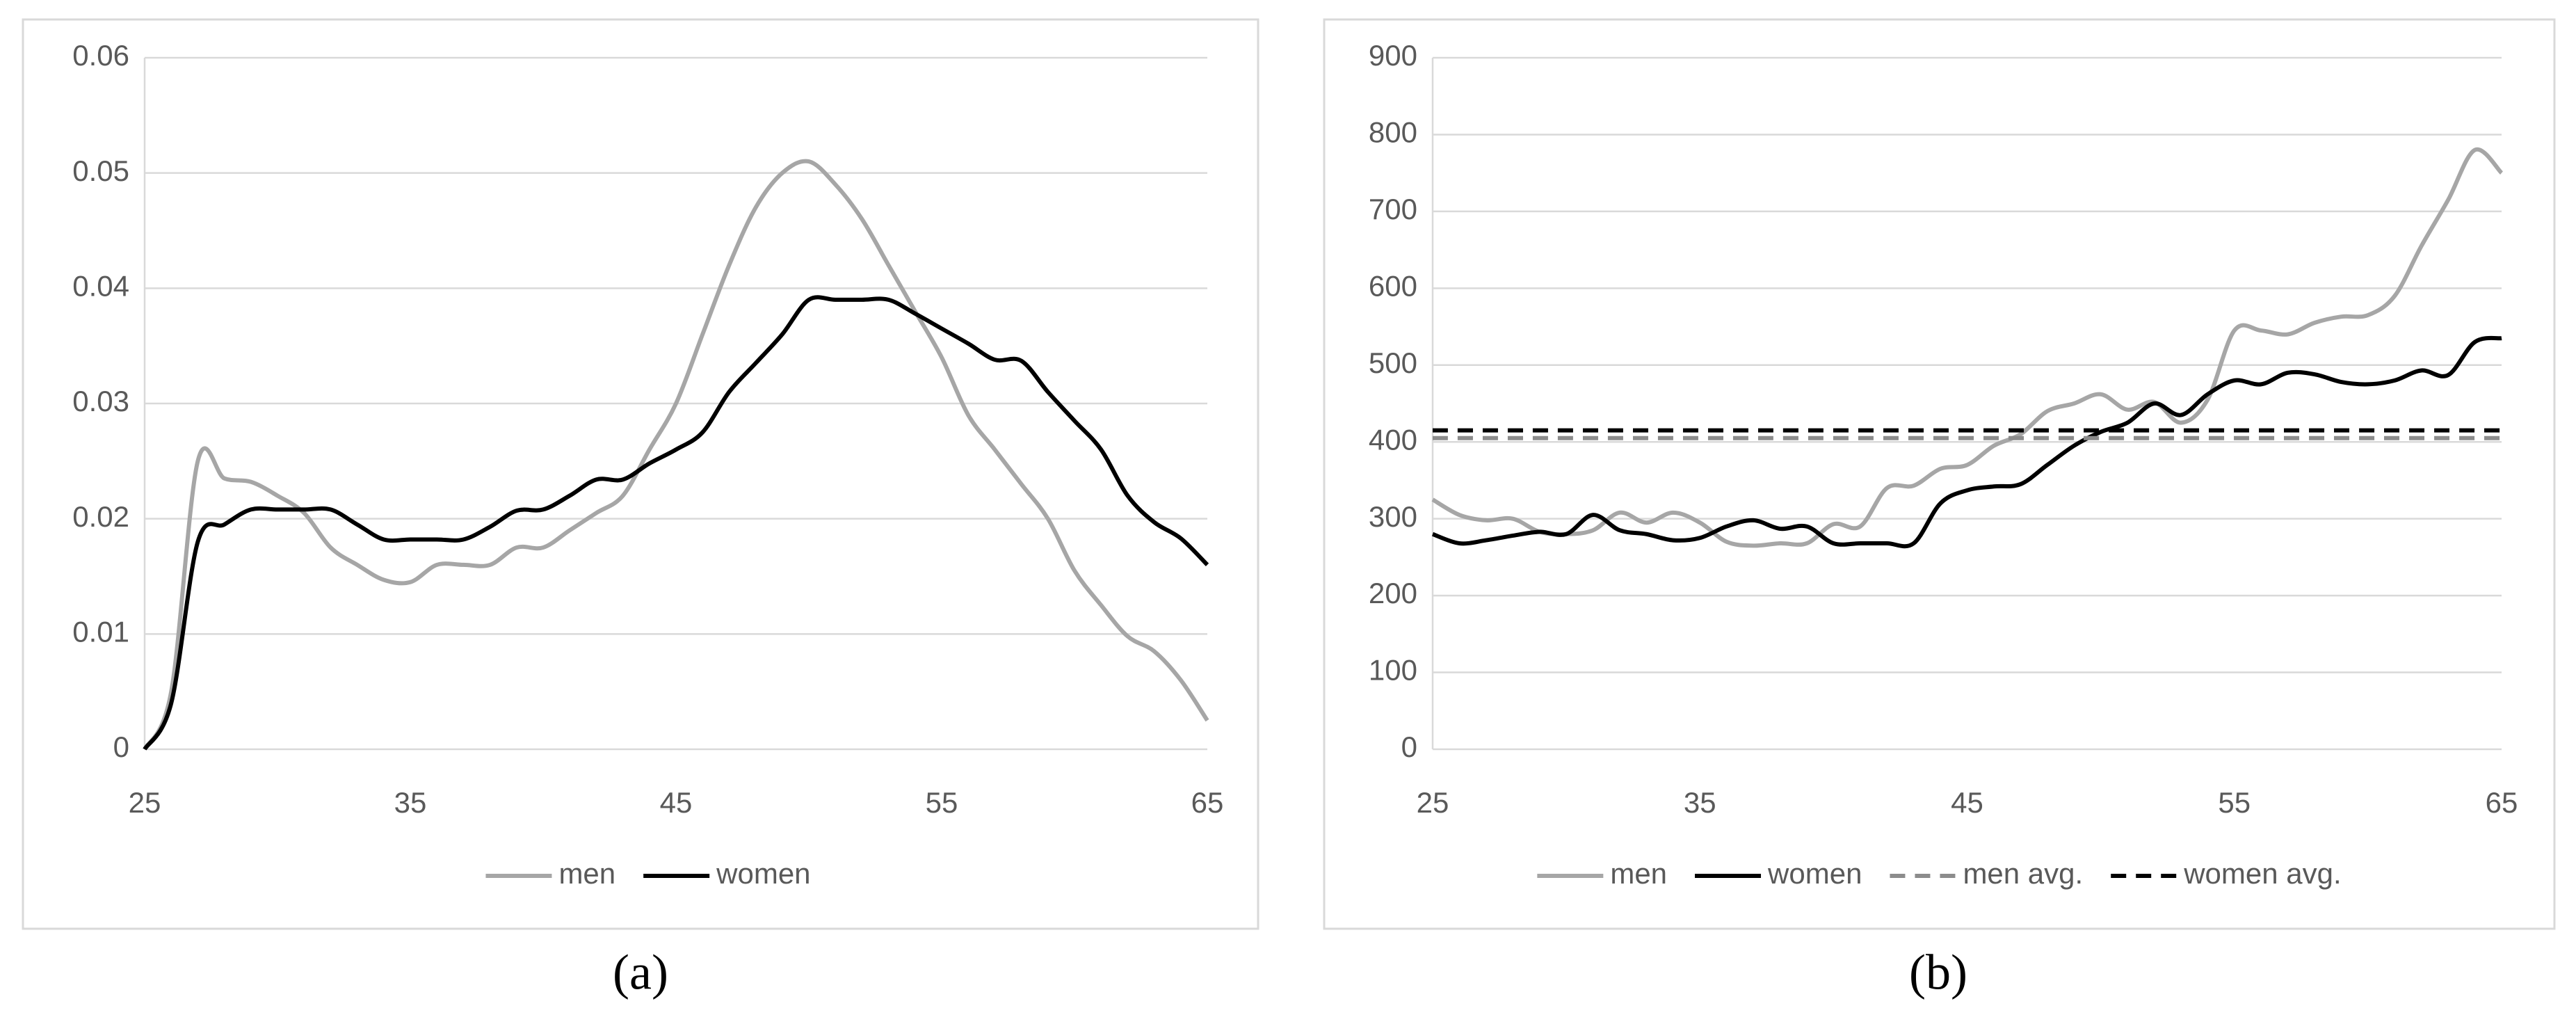  What do you see at coordinates (1938, 972) in the screenshot?
I see `caption: (b)` at bounding box center [1938, 972].